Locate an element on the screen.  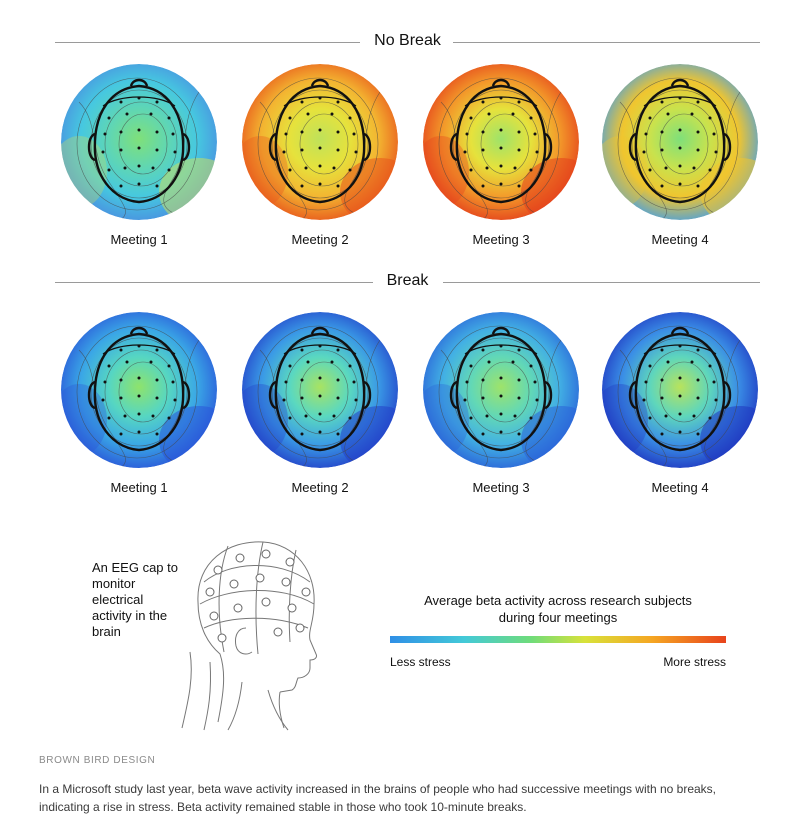
legend-title-line: during four meetings is located at coordinates (558, 617).